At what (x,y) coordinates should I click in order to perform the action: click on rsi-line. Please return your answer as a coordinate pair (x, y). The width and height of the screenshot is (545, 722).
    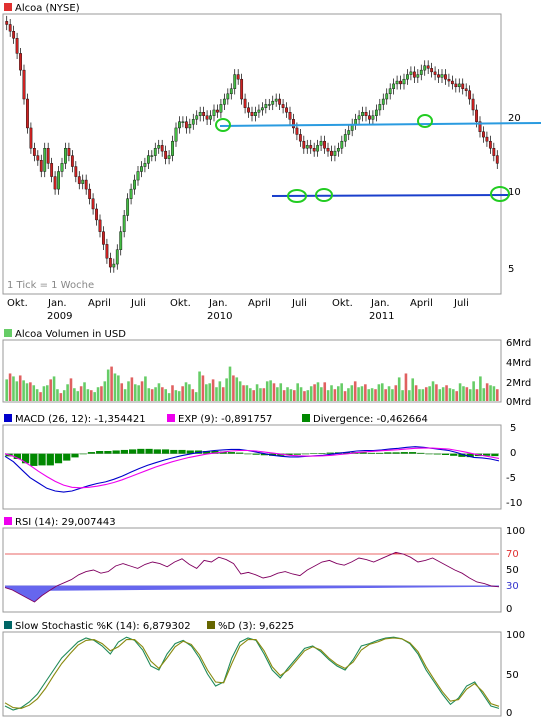
    Looking at the image, I should click on (252, 577).